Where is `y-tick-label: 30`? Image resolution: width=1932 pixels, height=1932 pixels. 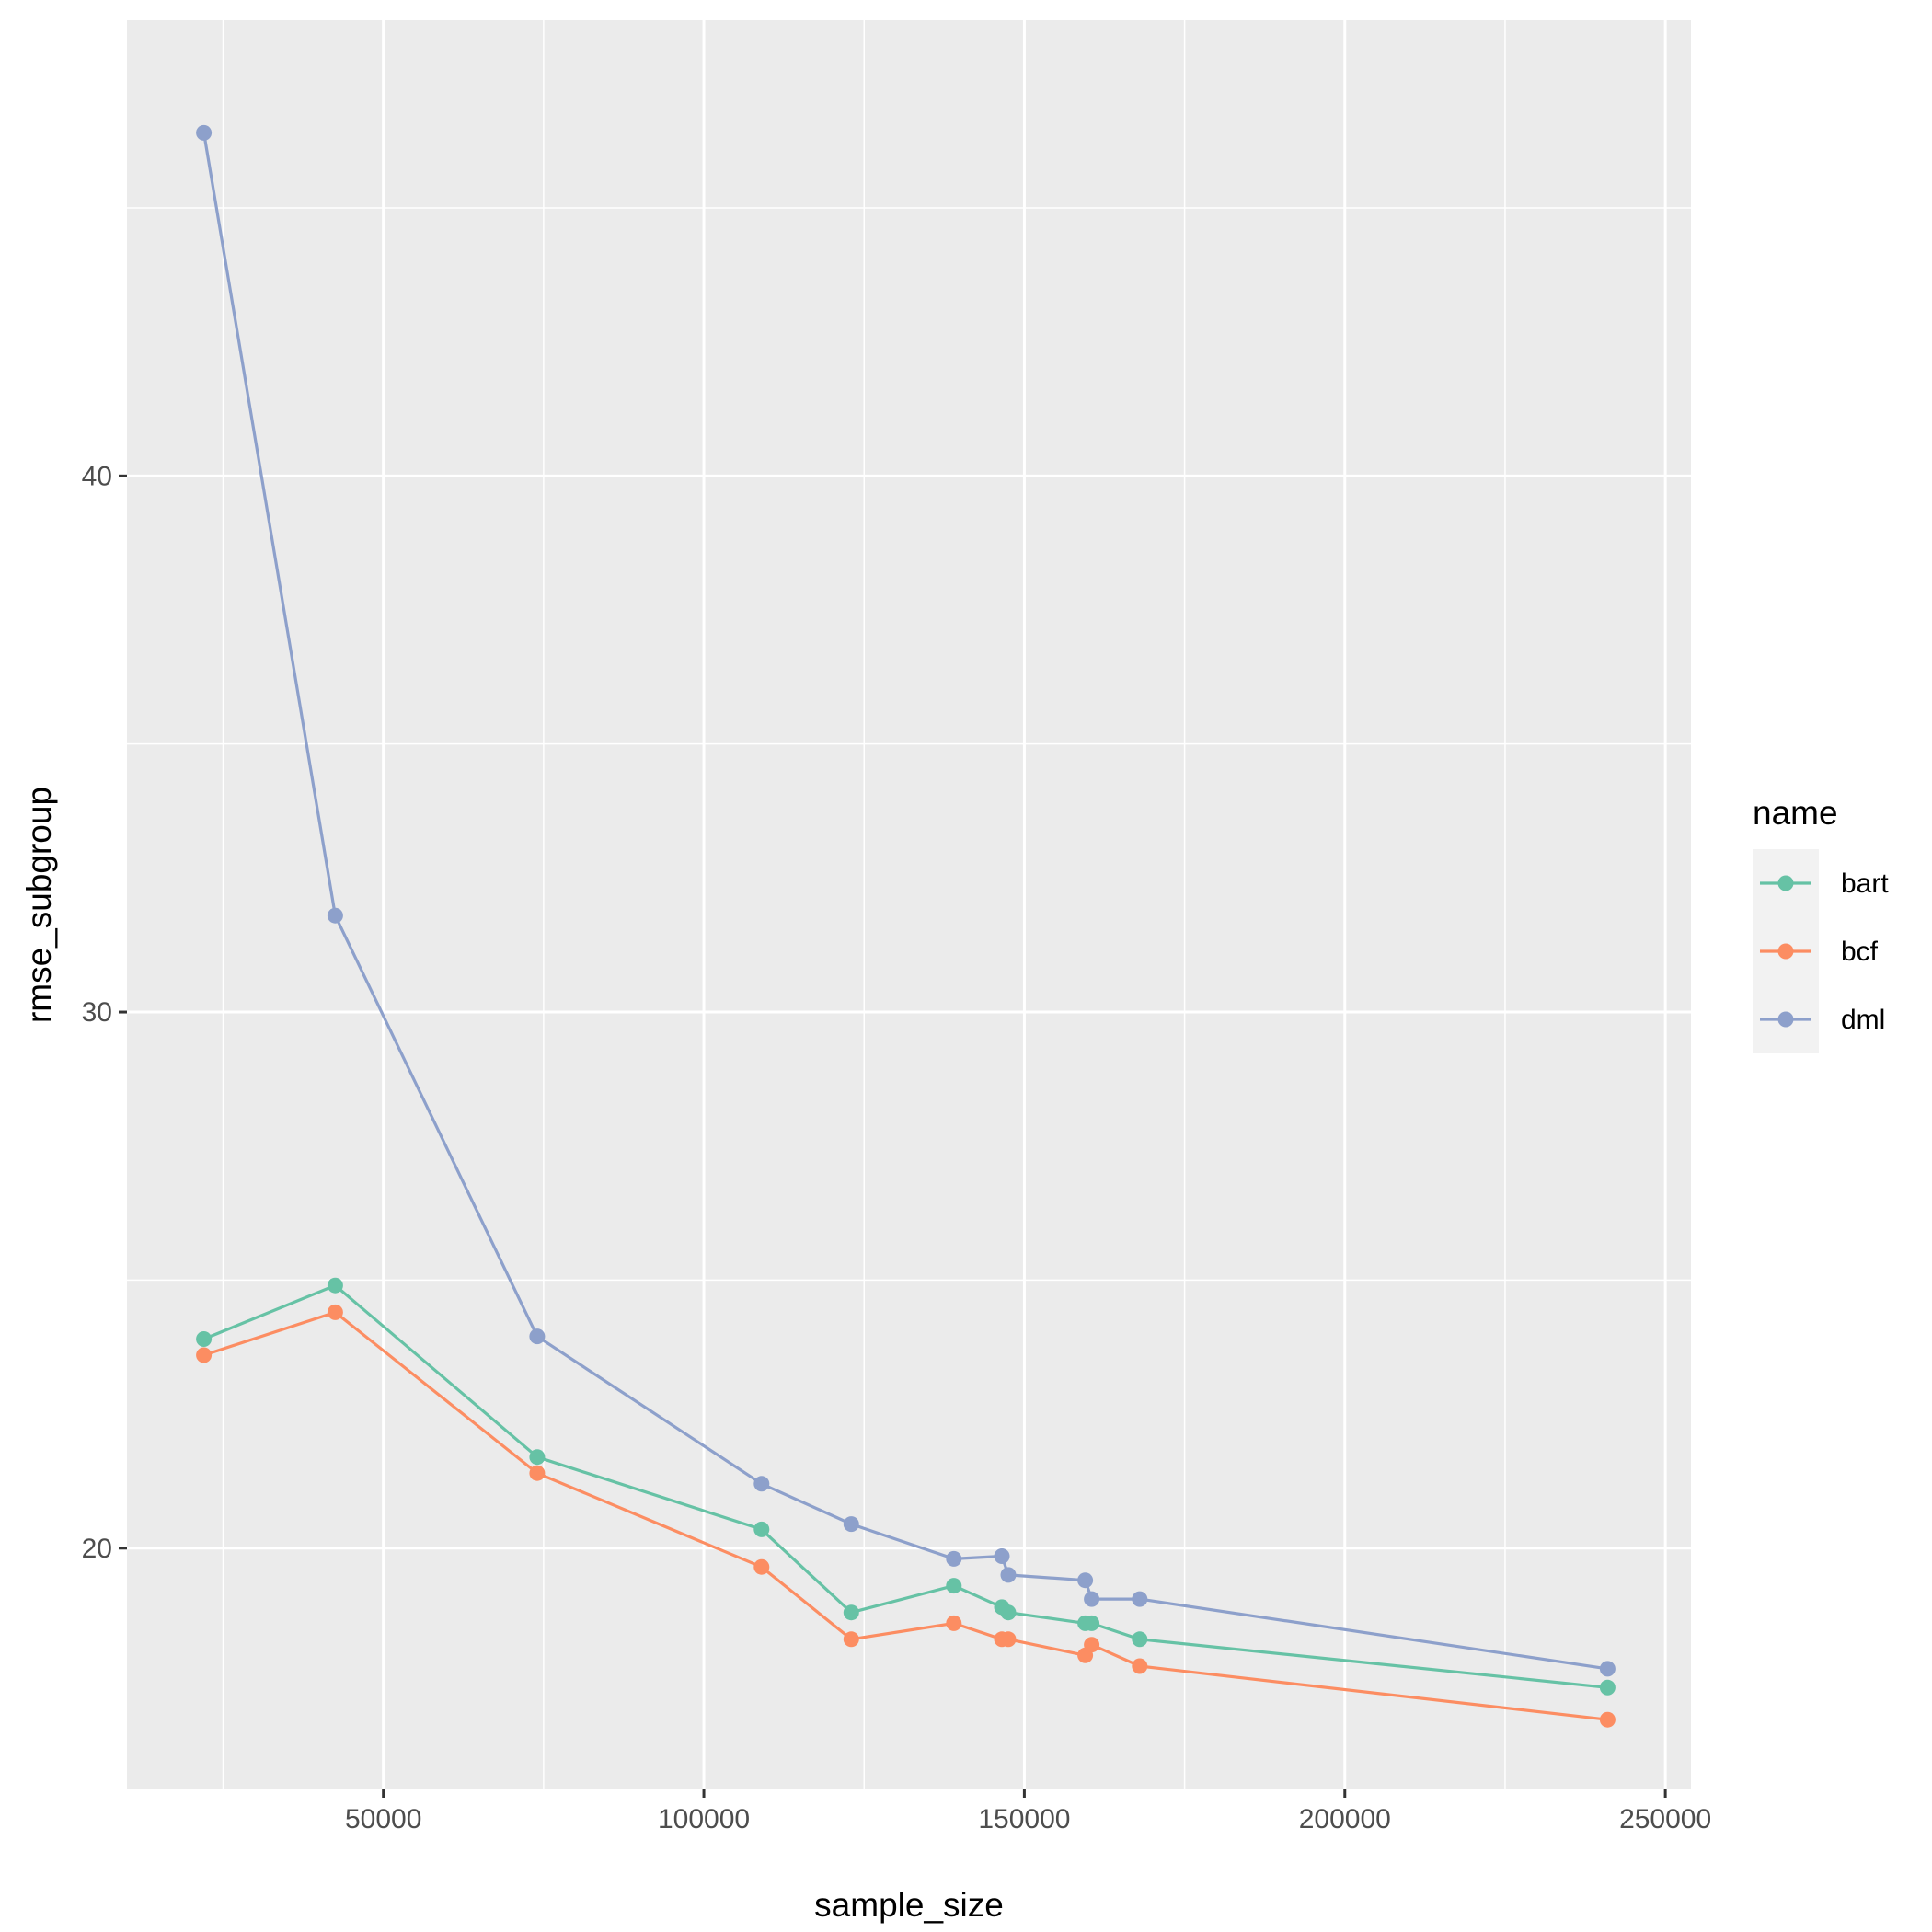
y-tick-label: 30 is located at coordinates (97, 1012).